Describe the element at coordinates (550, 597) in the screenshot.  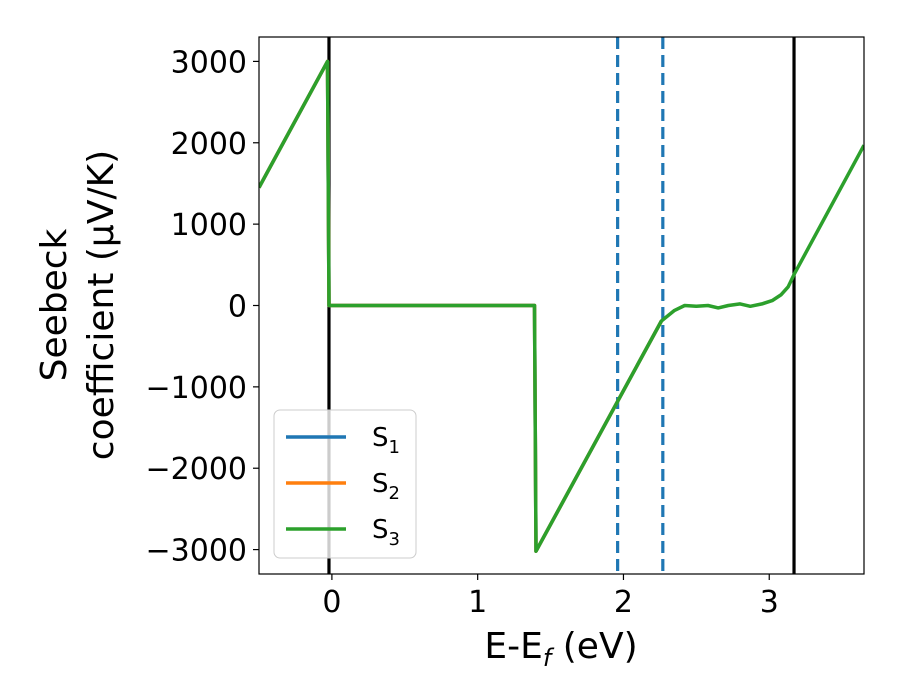
I see `x-axis-ticks: 0 1 2 3` at that location.